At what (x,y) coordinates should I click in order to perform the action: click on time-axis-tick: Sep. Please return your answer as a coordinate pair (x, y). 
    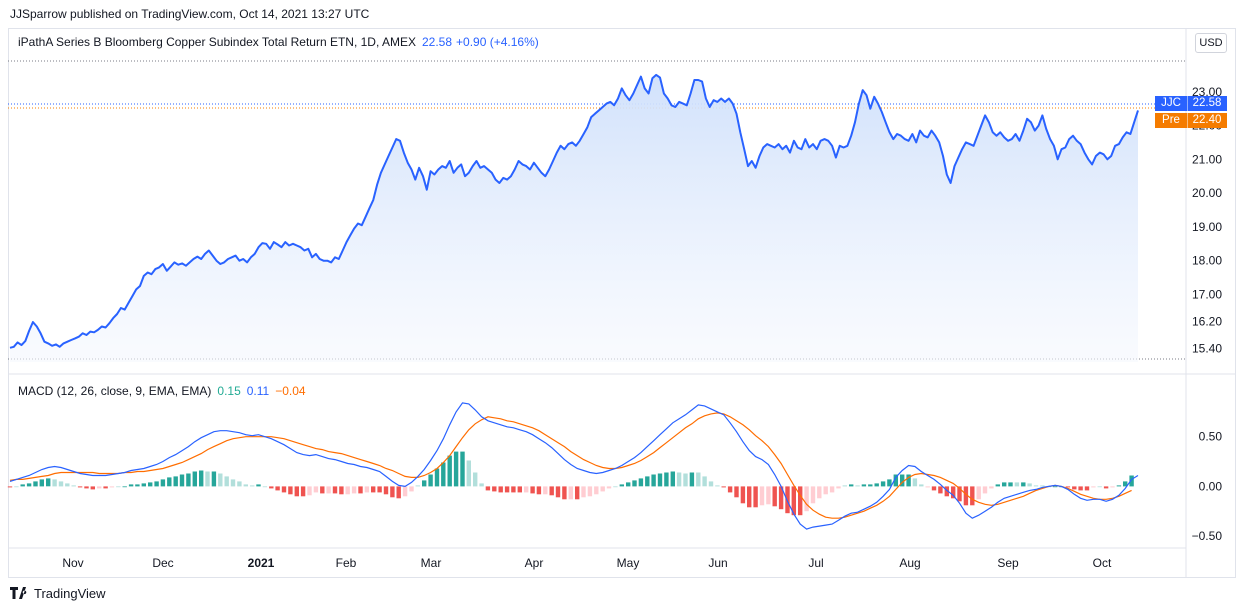
    Looking at the image, I should click on (1008, 563).